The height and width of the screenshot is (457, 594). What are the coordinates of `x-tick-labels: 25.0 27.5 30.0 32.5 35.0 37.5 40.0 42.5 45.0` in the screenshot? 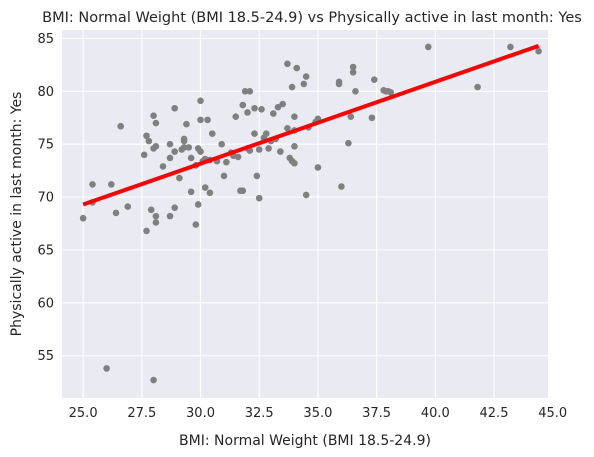 It's located at (318, 413).